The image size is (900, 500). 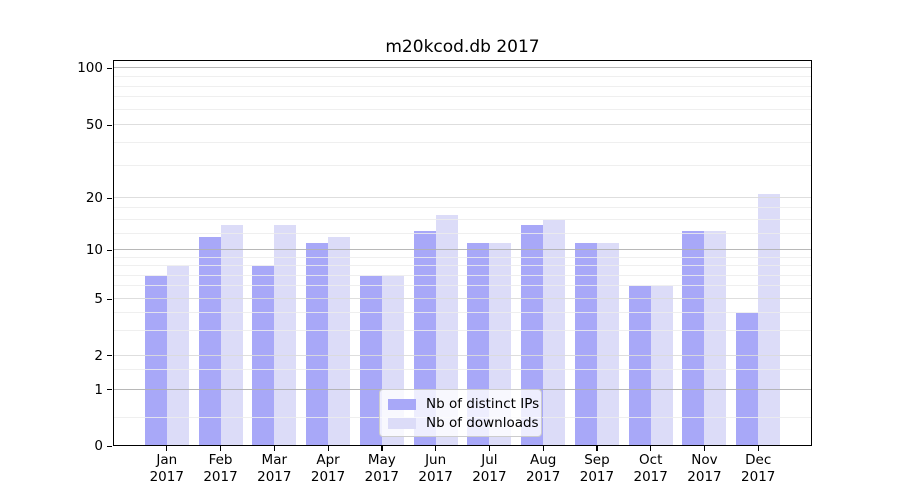 What do you see at coordinates (402, 404) in the screenshot?
I see `legend-swatch-distinct-ips` at bounding box center [402, 404].